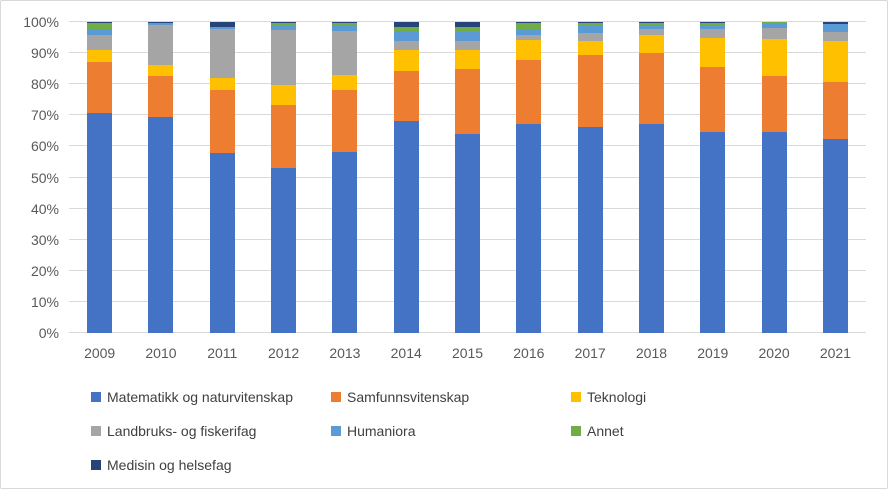 The image size is (888, 489). I want to click on y-tick-label: 0%, so click(48, 333).